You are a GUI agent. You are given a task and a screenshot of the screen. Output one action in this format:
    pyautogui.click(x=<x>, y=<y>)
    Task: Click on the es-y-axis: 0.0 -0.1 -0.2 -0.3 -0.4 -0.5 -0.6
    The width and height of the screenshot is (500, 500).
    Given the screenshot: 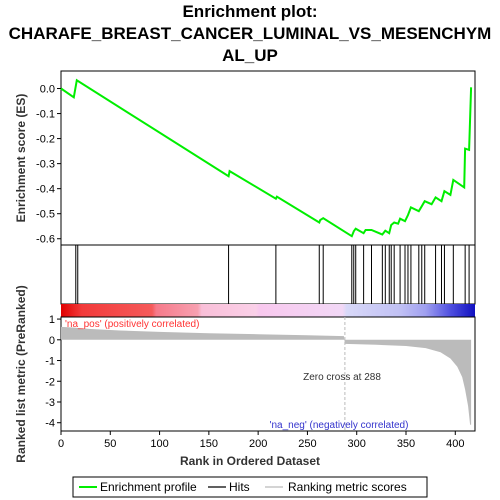 What is the action you would take?
    pyautogui.click(x=48, y=165)
    